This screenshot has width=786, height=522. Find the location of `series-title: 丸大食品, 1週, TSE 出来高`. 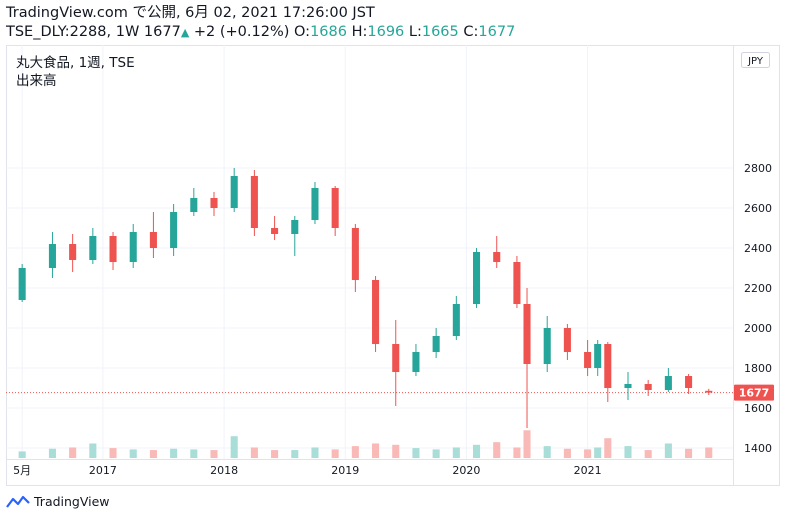

series-title: 丸大食品, 1週, TSE 出来高 is located at coordinates (75, 72).